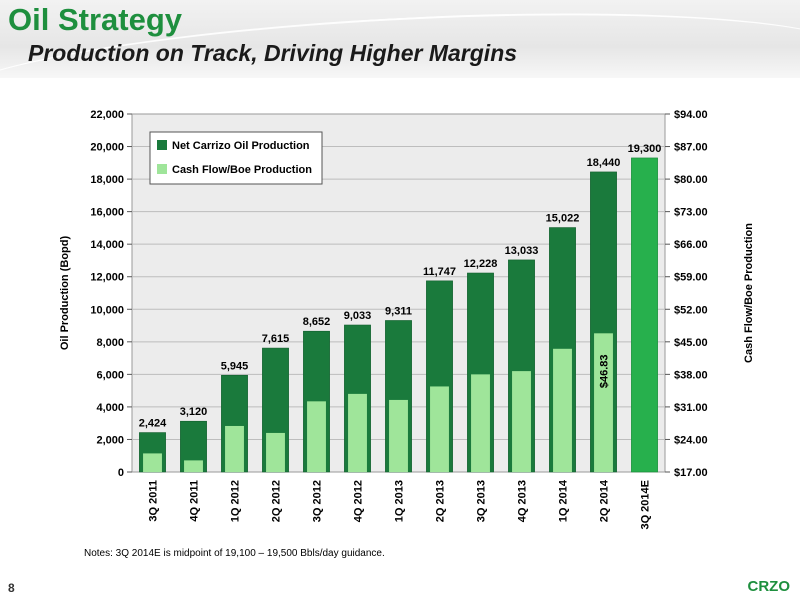  What do you see at coordinates (522, 251) in the screenshot?
I see `data-label-net-production: 13,033` at bounding box center [522, 251].